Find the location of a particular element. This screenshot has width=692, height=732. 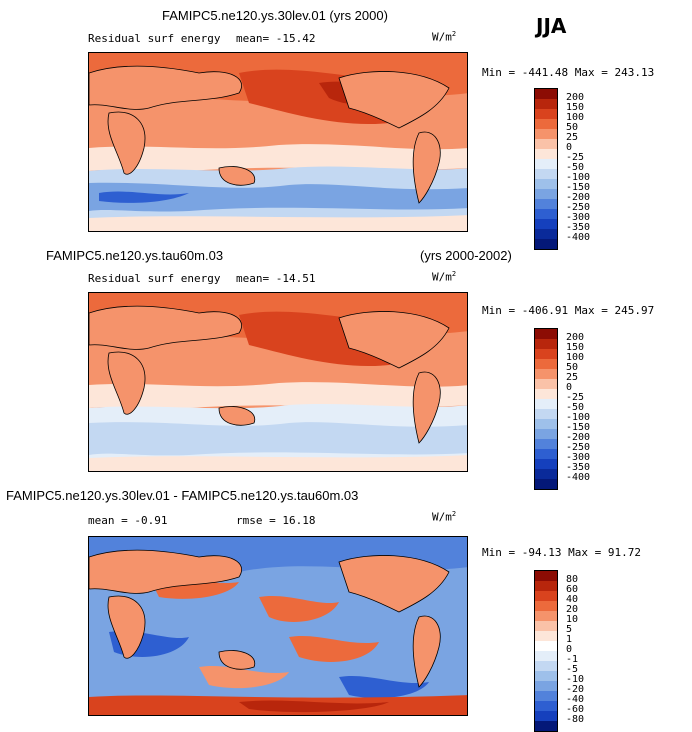

panel3-colorbar is located at coordinates (546, 651).